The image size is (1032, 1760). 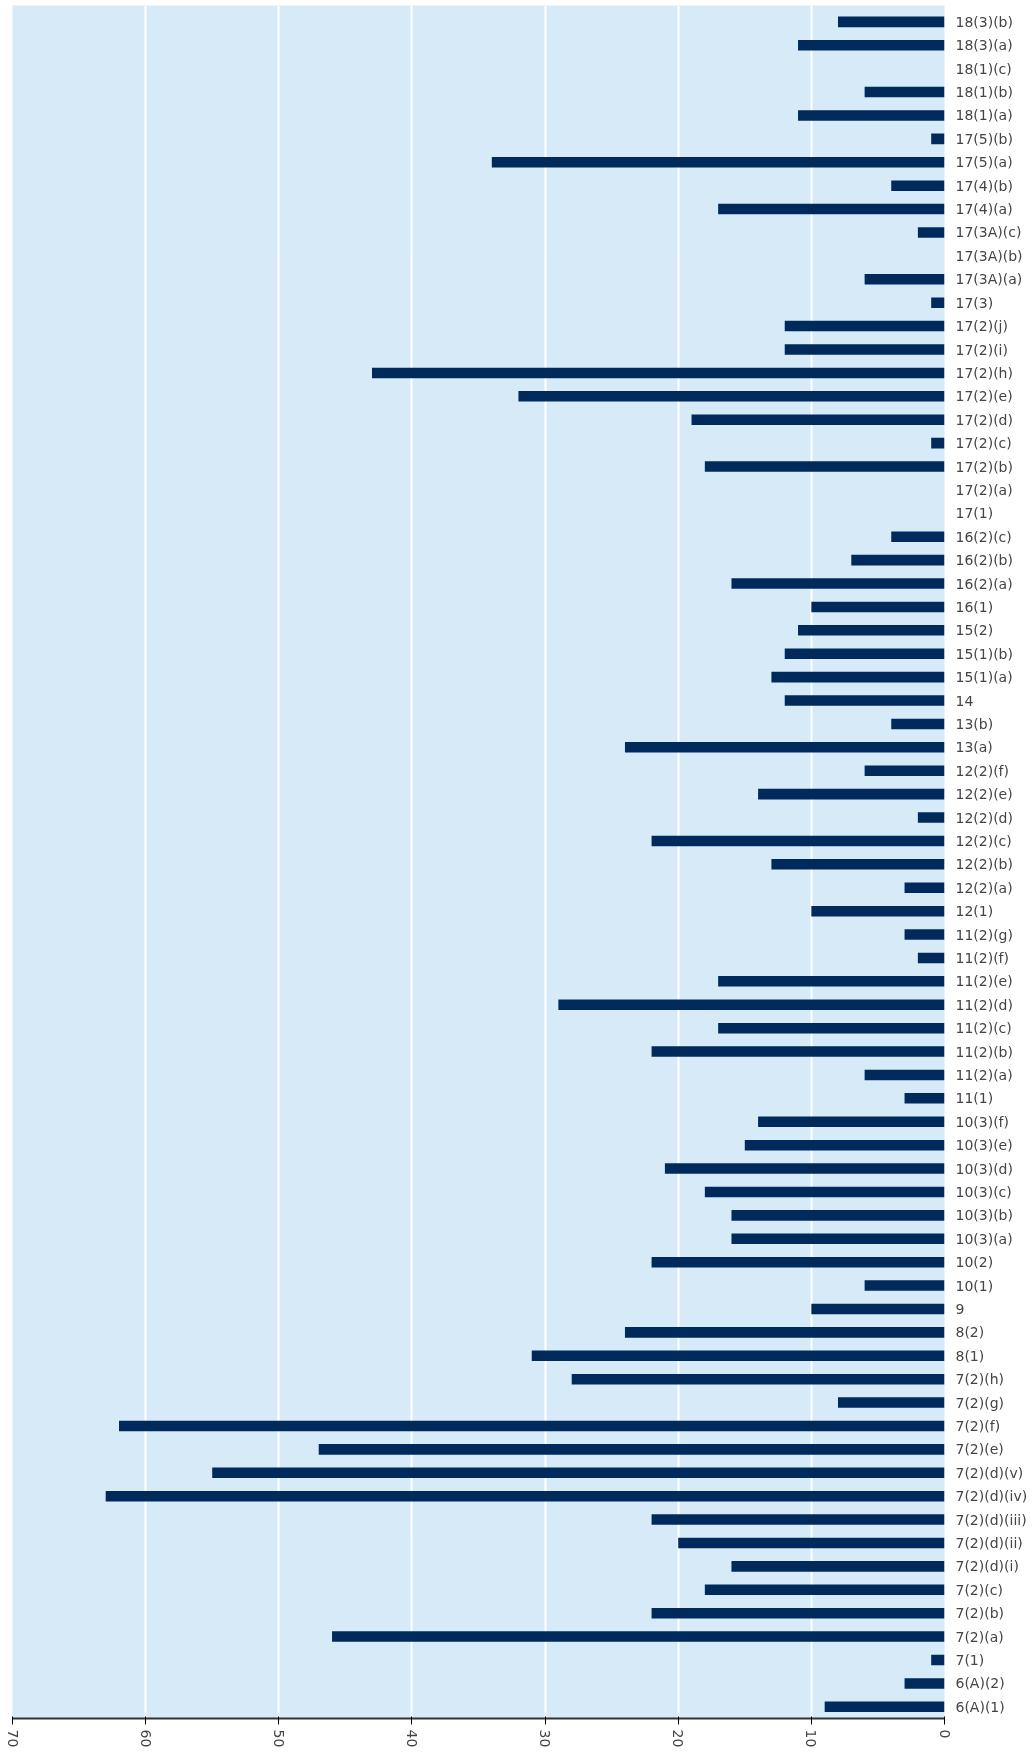 What do you see at coordinates (981, 326) in the screenshot?
I see `y-tick-label: 17(2)(j)` at bounding box center [981, 326].